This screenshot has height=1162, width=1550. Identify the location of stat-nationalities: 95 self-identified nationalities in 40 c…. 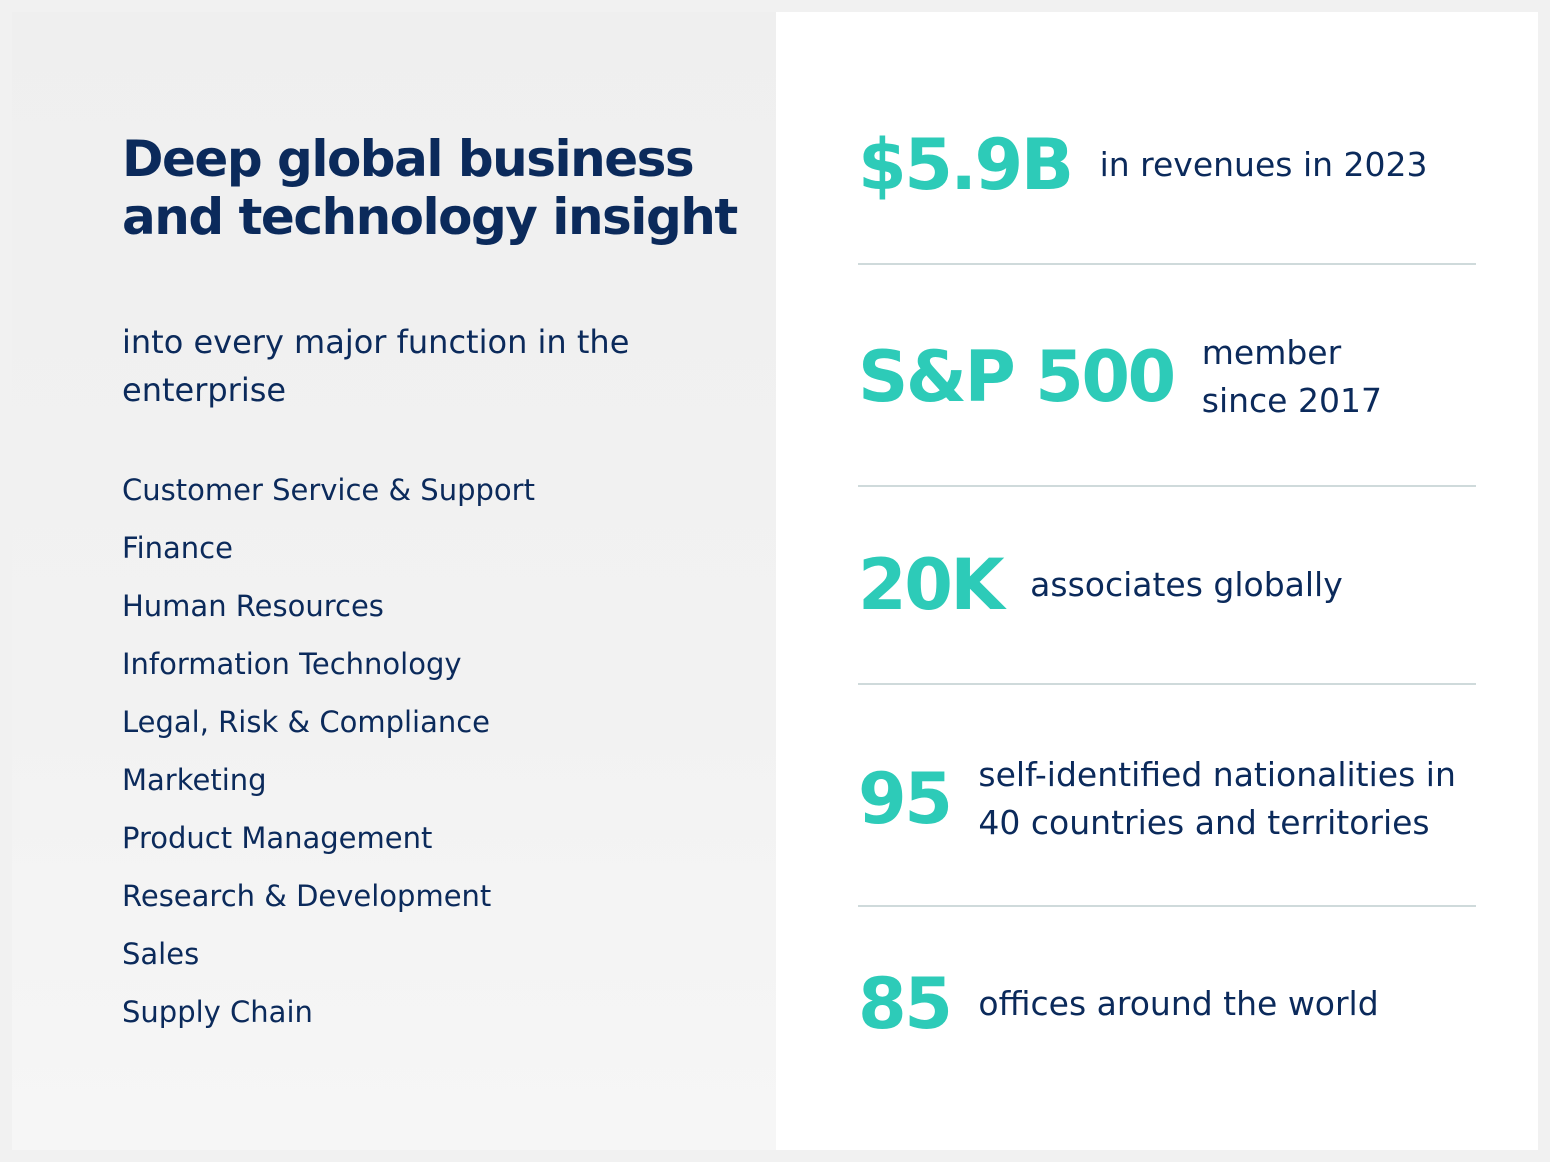
(1167, 799).